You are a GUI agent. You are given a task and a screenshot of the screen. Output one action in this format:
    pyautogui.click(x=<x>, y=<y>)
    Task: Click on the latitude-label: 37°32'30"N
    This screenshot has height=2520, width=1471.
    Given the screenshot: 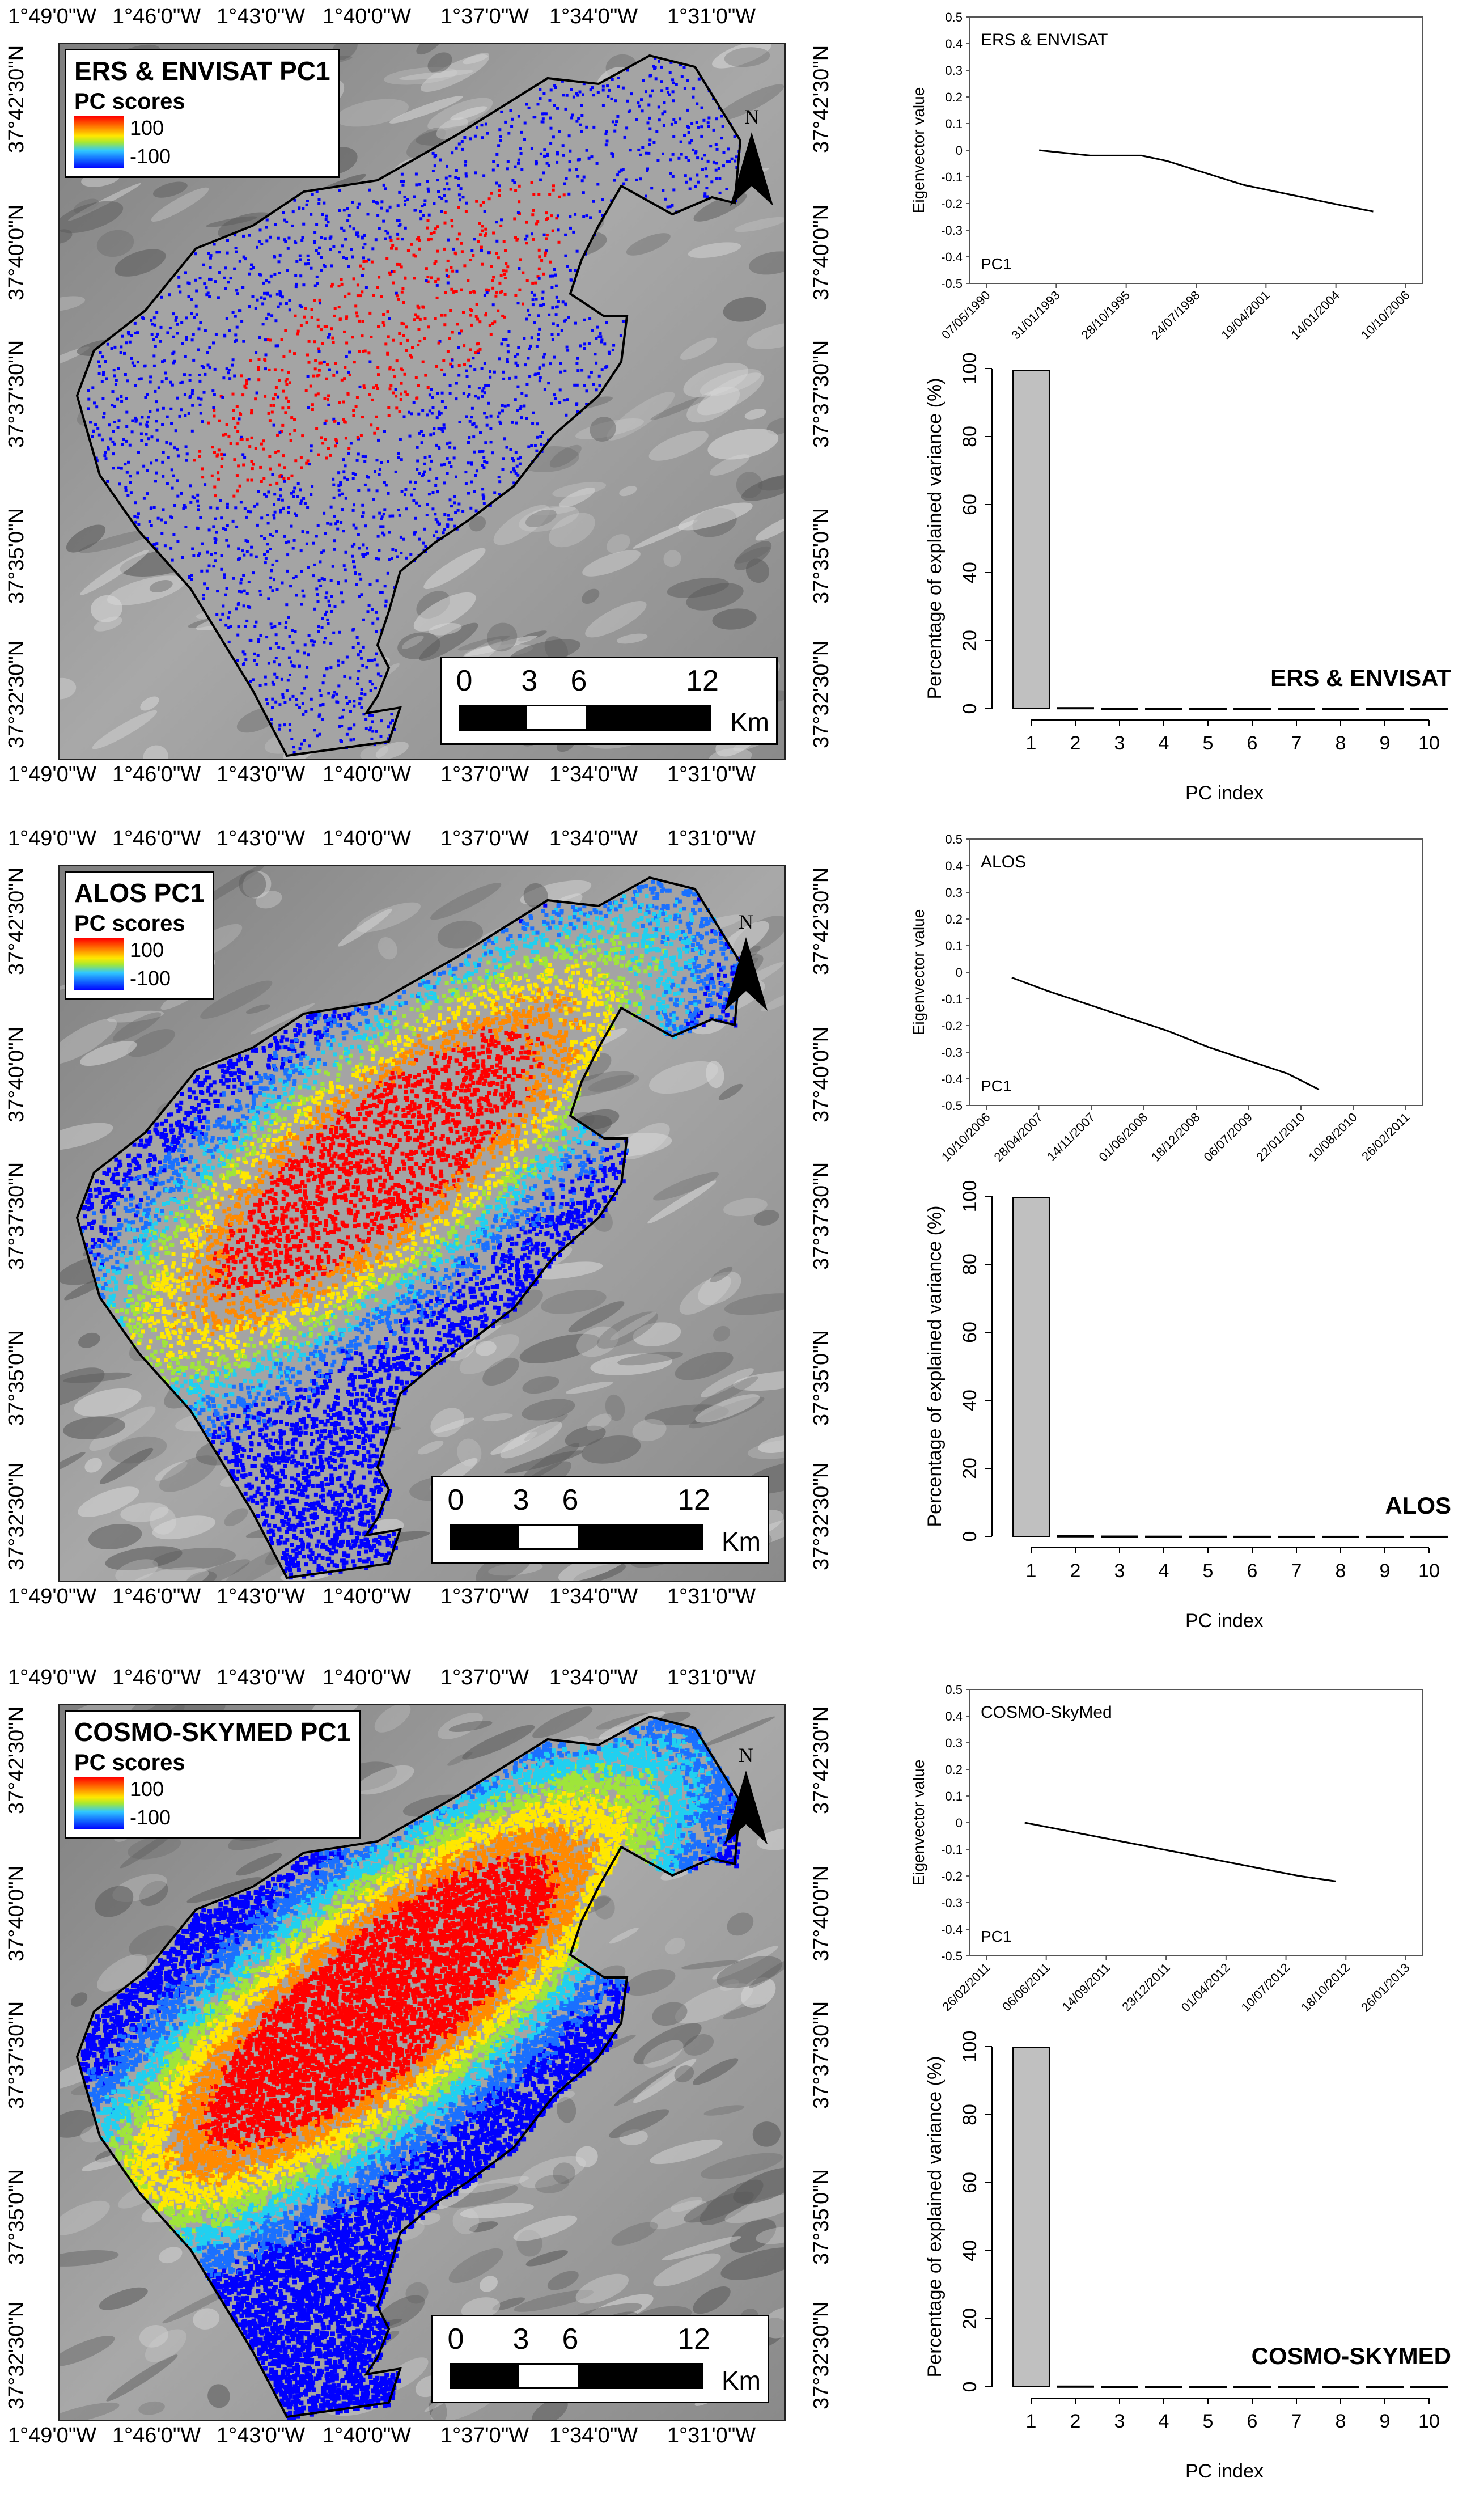 What is the action you would take?
    pyautogui.click(x=821, y=2355)
    